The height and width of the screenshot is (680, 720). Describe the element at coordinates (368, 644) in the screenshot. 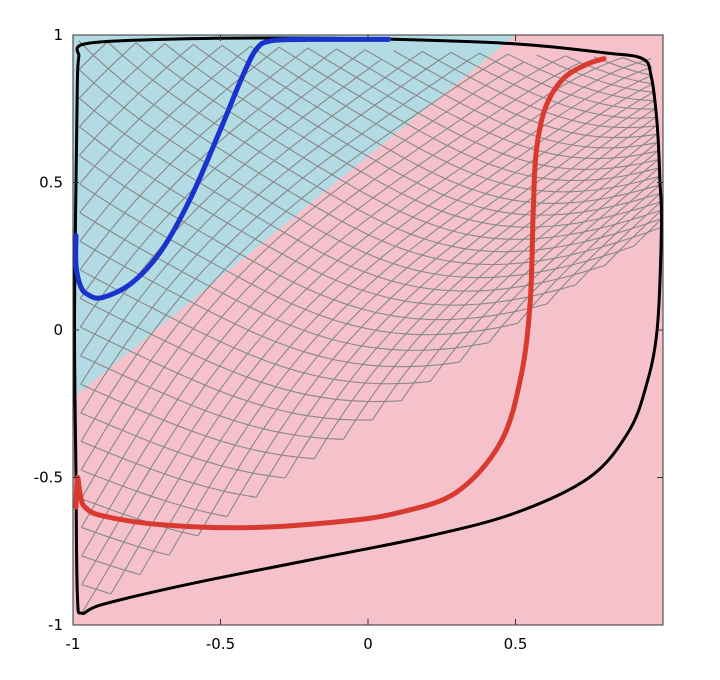

I see `x-tick-label: 0` at that location.